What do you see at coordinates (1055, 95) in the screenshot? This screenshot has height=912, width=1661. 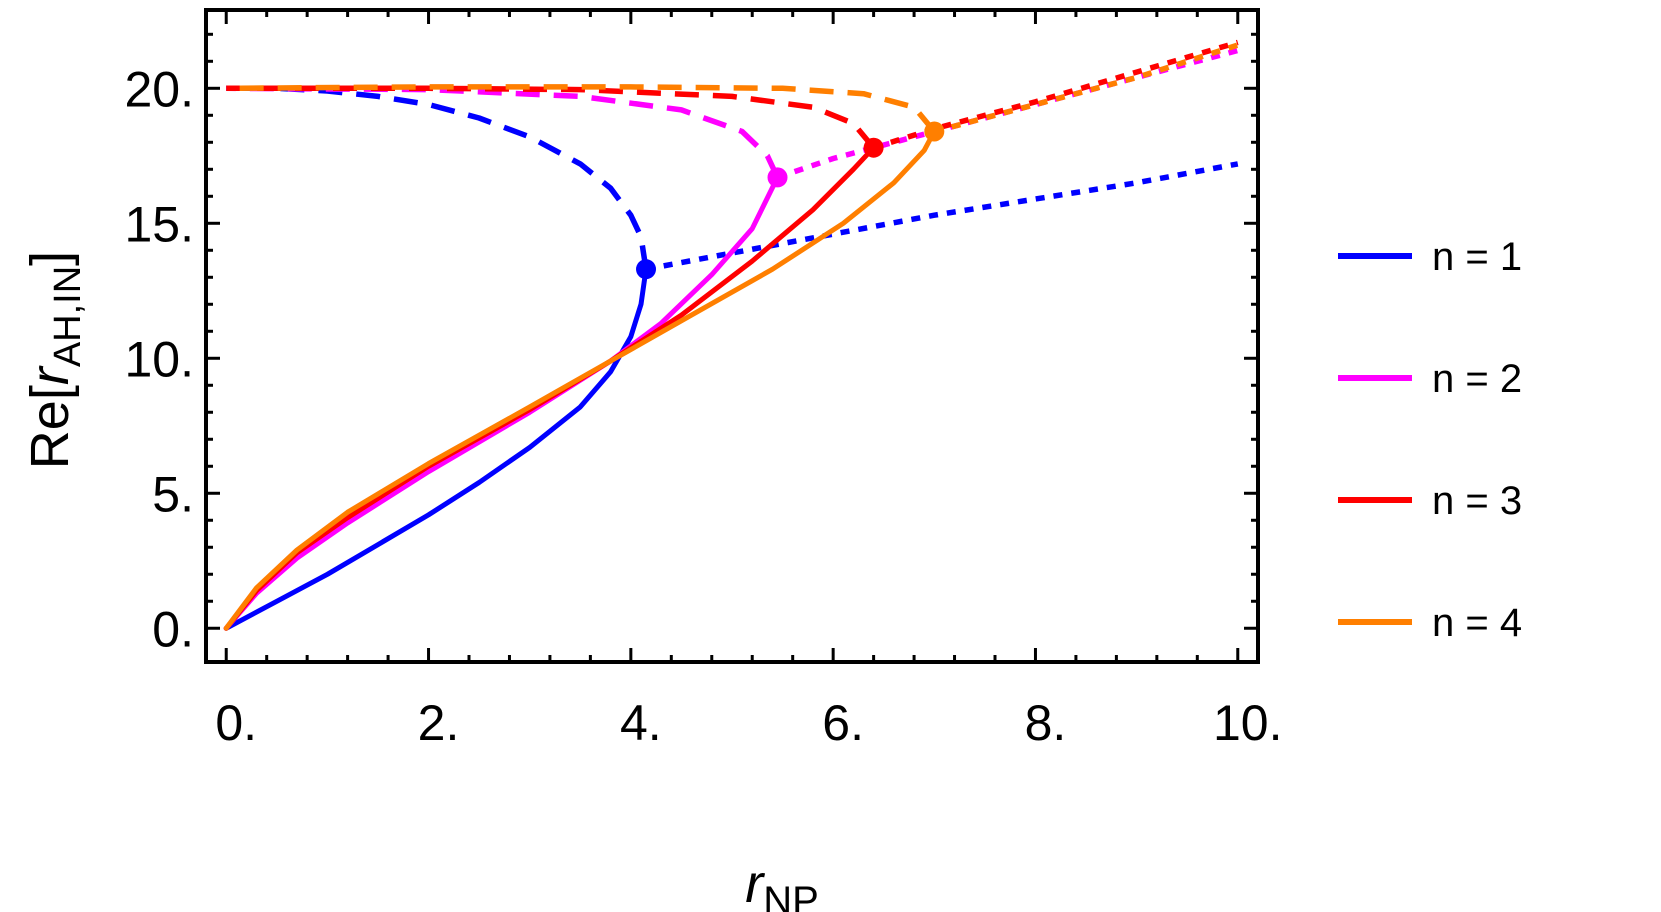 I see `series-3-dotted-line` at bounding box center [1055, 95].